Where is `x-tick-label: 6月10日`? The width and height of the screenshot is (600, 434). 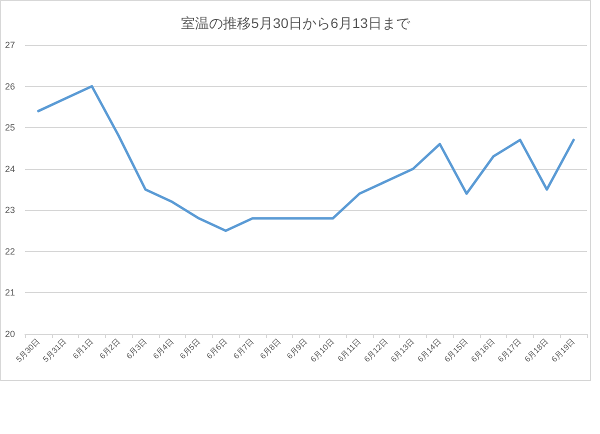 x-tick-label: 6月10日 is located at coordinates (322, 350).